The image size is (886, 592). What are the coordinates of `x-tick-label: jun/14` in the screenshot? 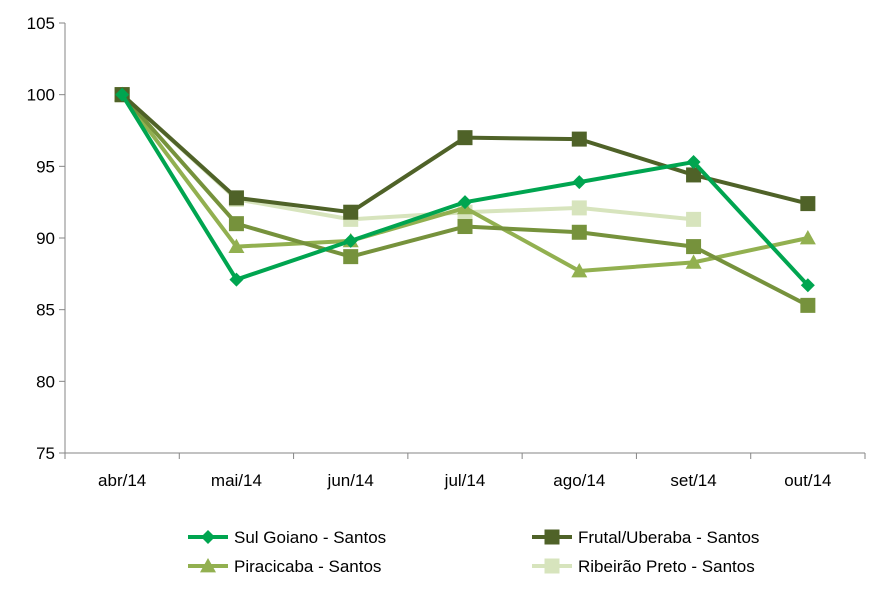 It's located at (350, 480).